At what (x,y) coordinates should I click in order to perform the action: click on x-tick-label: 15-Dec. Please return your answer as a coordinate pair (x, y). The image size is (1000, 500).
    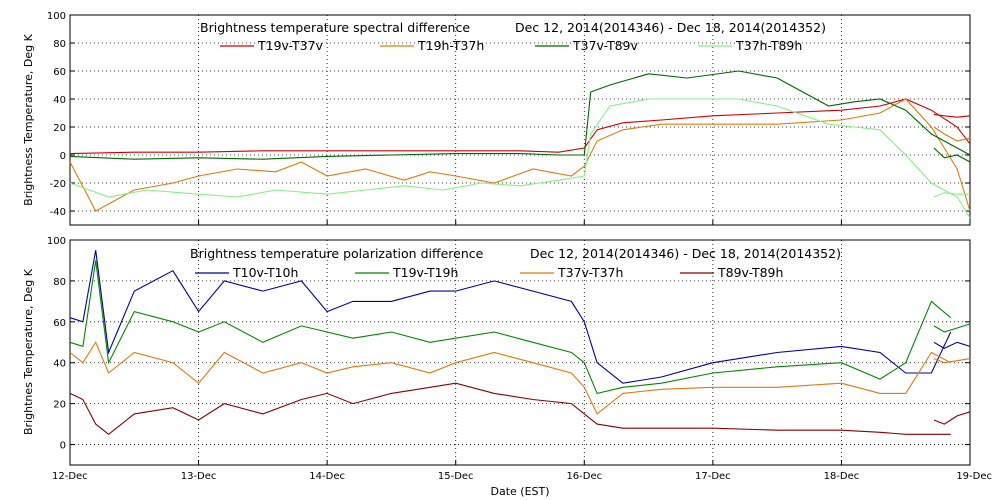
    Looking at the image, I should click on (456, 476).